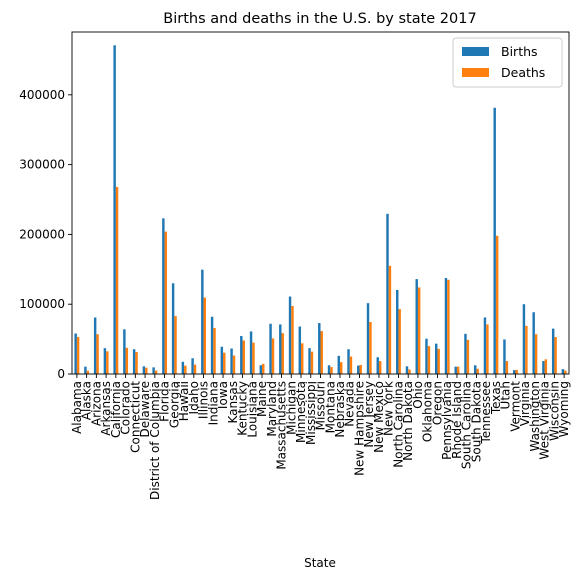 The image size is (580, 579). I want to click on bar-births-kansas, so click(231, 361).